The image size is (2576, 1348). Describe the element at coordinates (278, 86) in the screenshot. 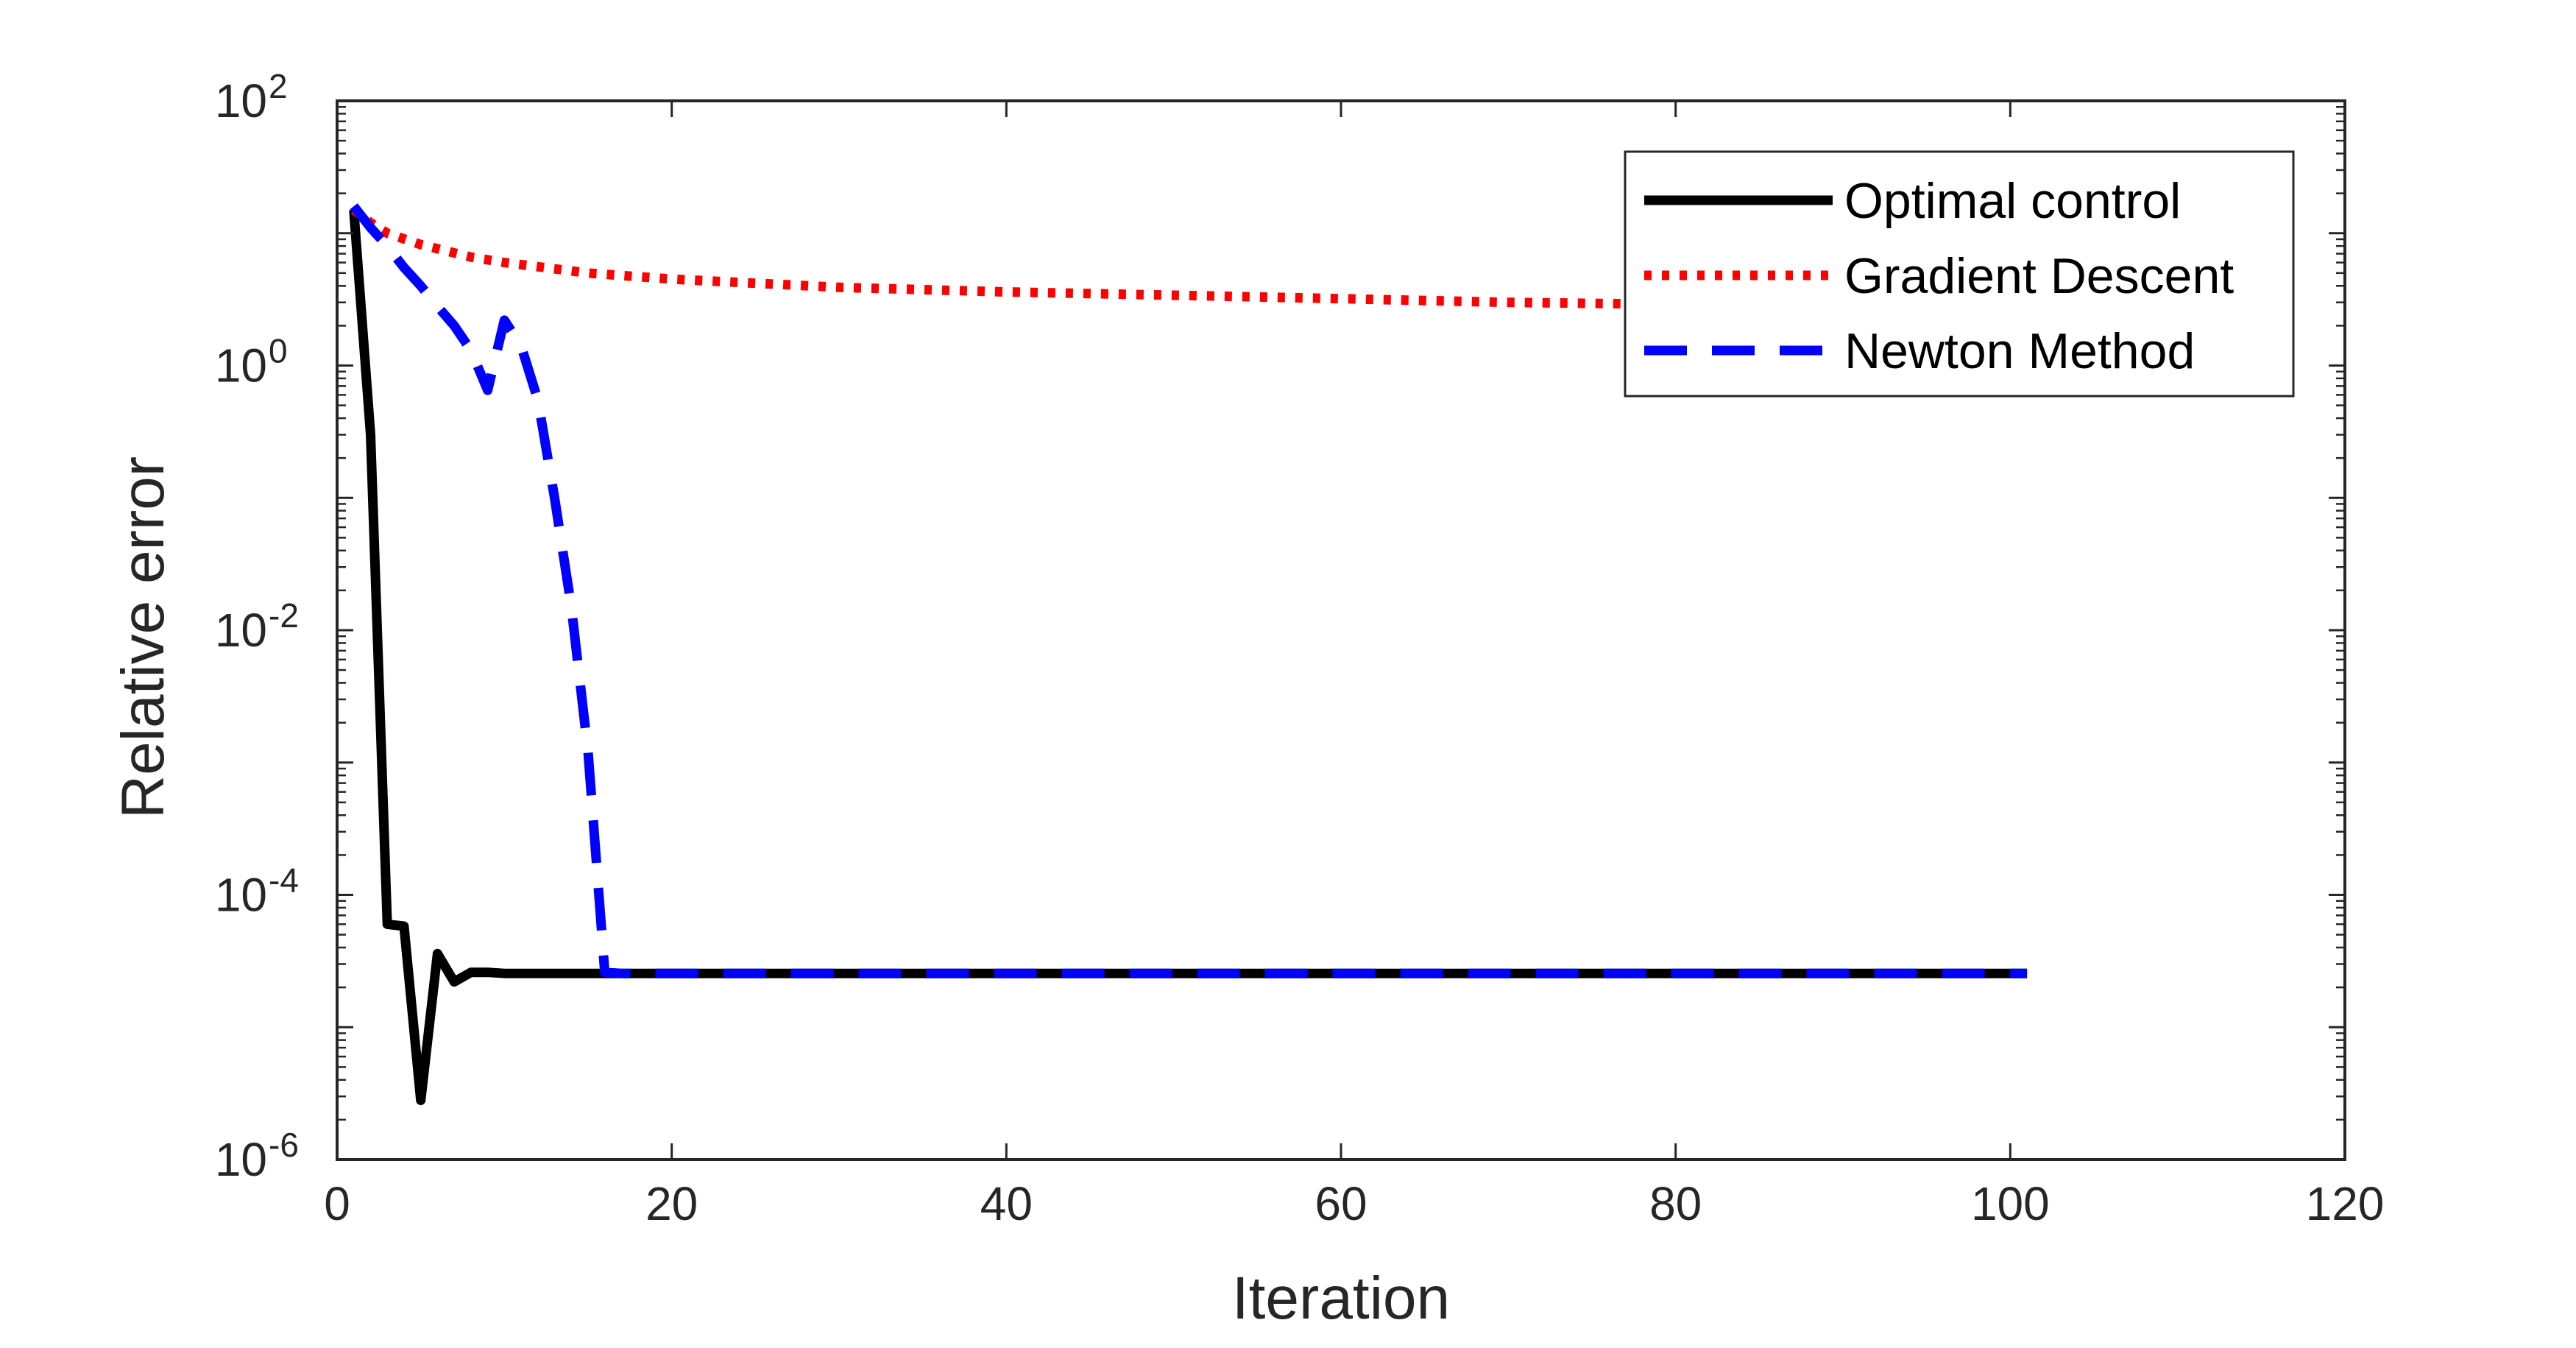

I see `y-tick-exponent: 2` at that location.